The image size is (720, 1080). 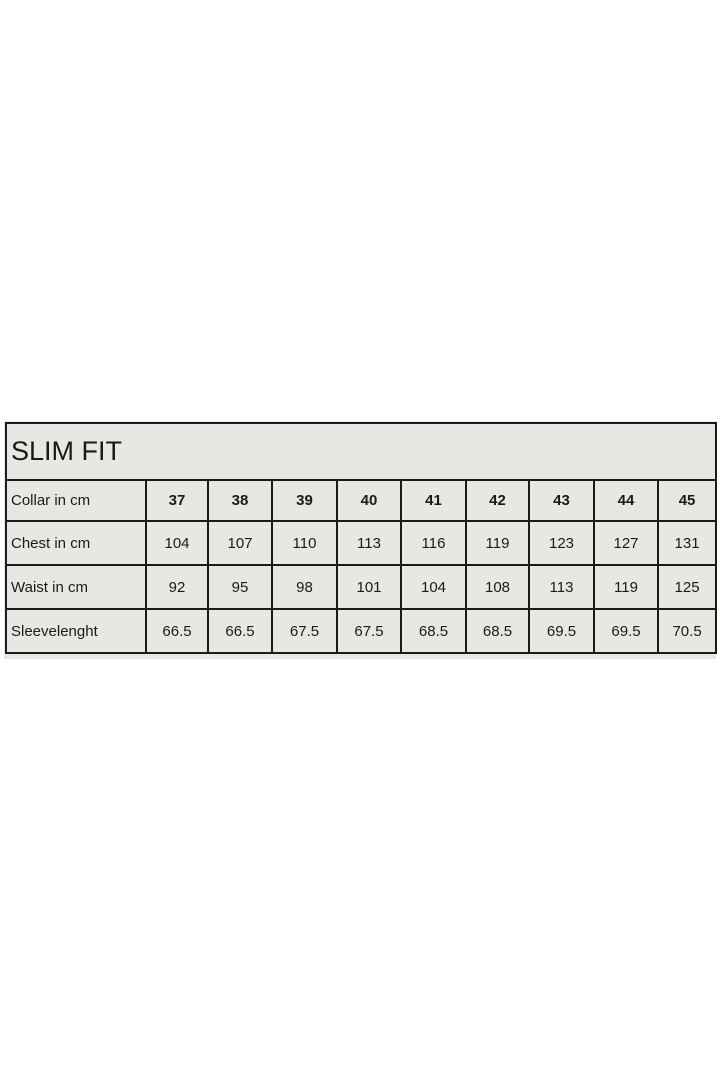 What do you see at coordinates (687, 631) in the screenshot?
I see `table-cell: 70.5` at bounding box center [687, 631].